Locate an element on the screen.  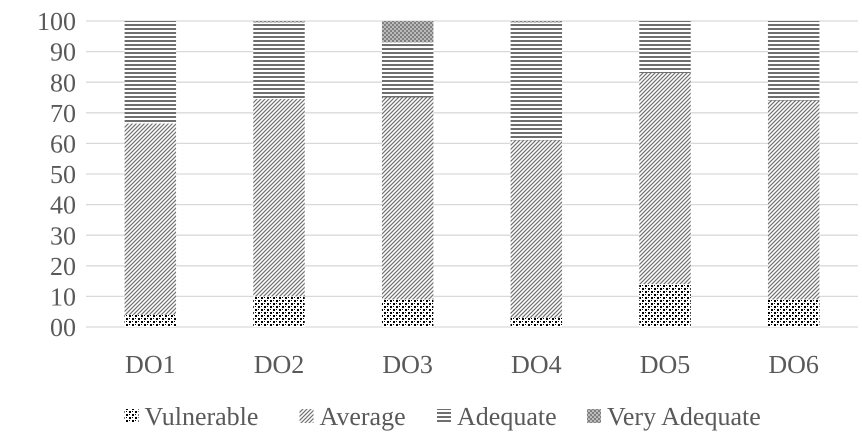
y-tick-label: 10 is located at coordinates (63, 297).